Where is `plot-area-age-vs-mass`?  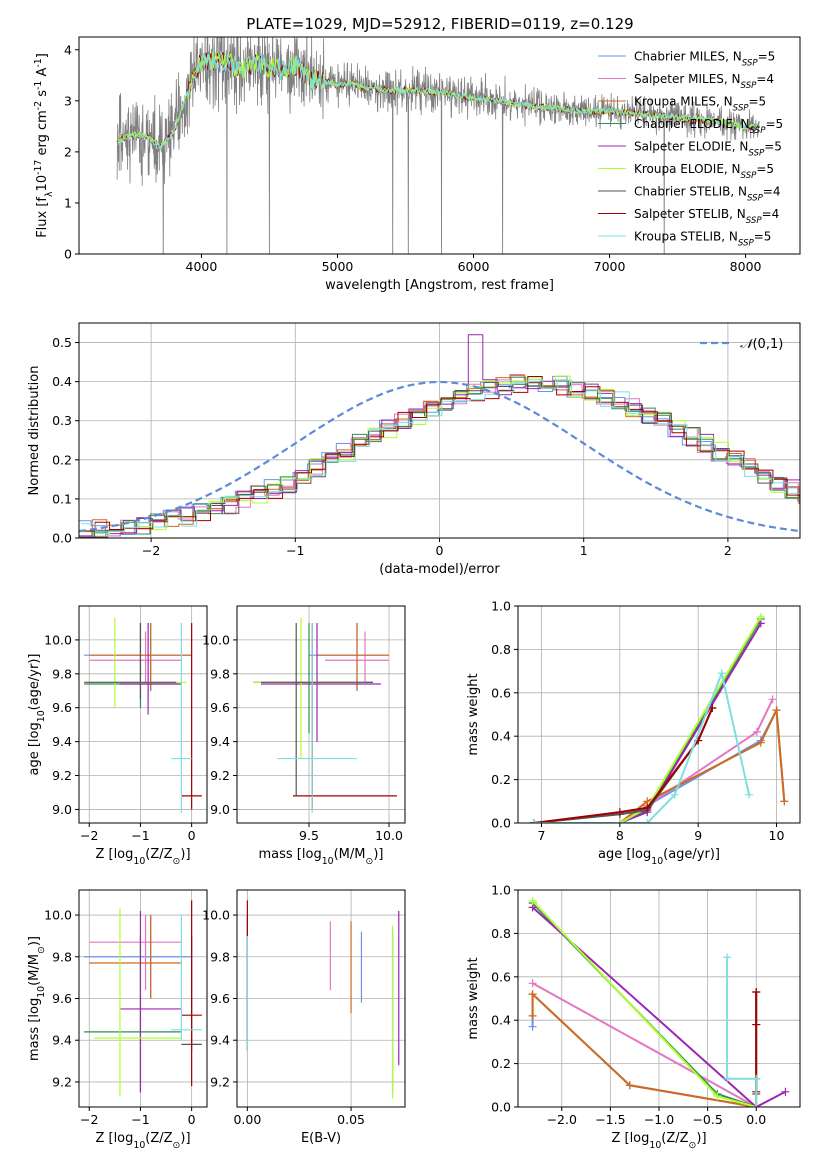
plot-area-age-vs-mass is located at coordinates (325, 715).